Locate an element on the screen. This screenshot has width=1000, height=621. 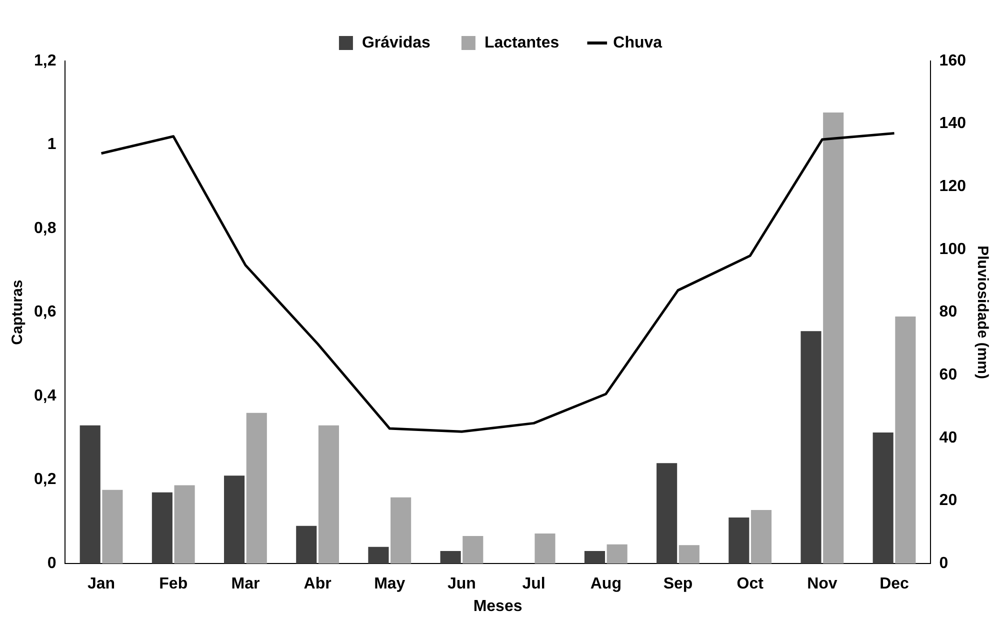
y-tick-label: 0,6 is located at coordinates (45, 312).